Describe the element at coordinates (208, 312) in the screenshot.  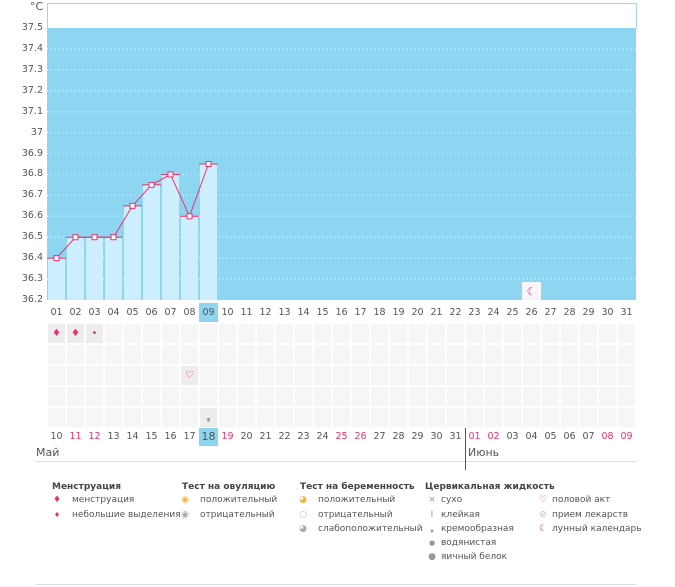
I see `day-label: 09` at that location.